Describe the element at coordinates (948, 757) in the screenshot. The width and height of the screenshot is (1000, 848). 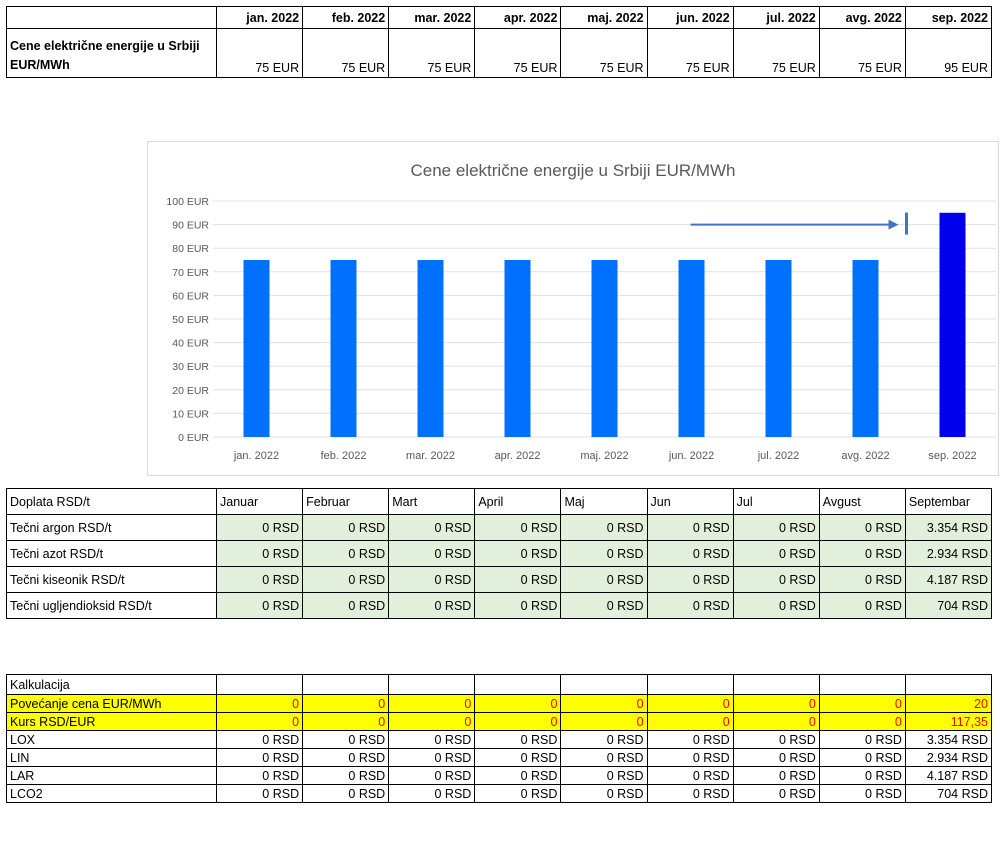
I see `calculation-value-cell: 2.934 RSD` at that location.